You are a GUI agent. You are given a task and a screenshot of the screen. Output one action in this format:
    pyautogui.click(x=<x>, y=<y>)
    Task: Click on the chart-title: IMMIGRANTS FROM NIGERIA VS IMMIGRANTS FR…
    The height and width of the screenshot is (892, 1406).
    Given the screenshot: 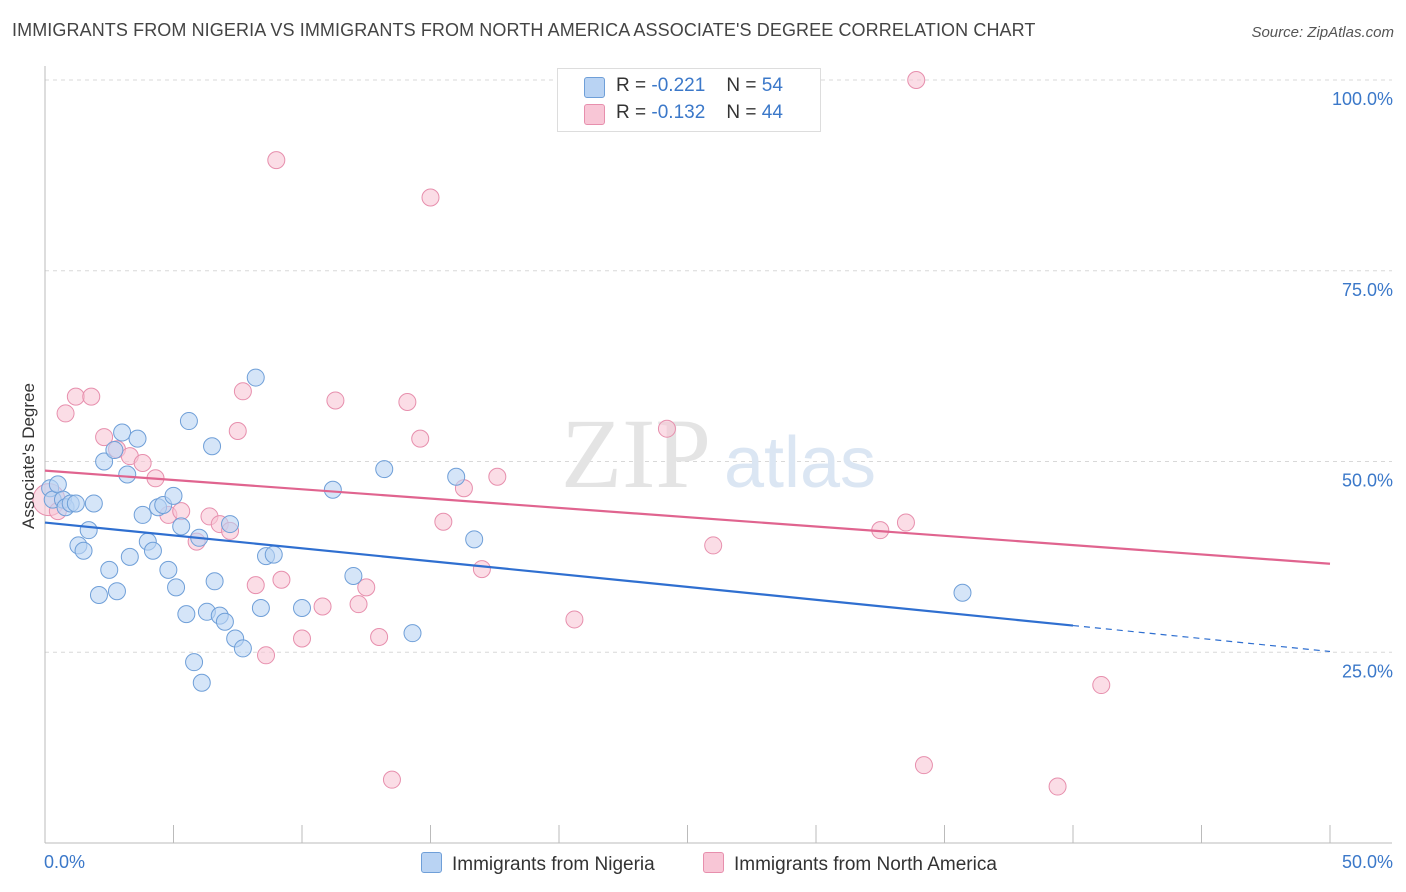 What is the action you would take?
    pyautogui.click(x=524, y=30)
    